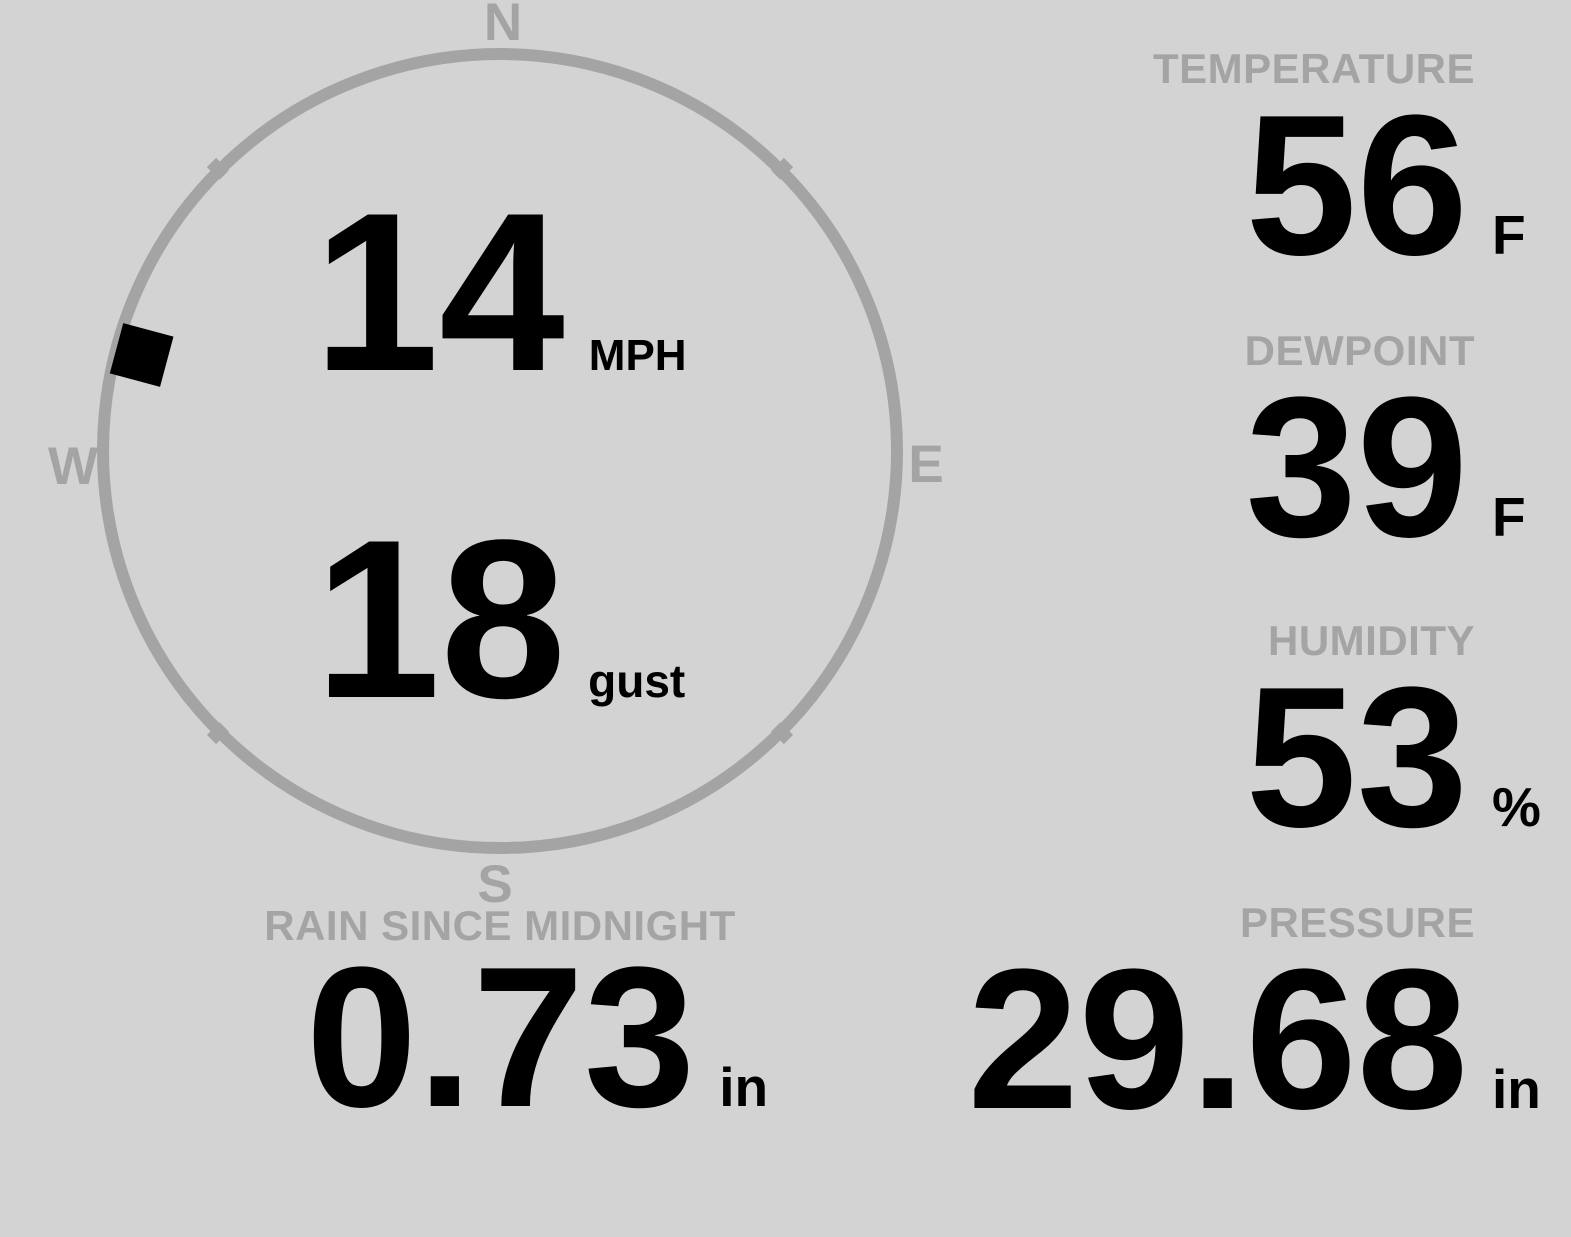 Image resolution: width=1571 pixels, height=1237 pixels. I want to click on metric-pressure: PRESSURE 29.68 in, so click(1254, 1025).